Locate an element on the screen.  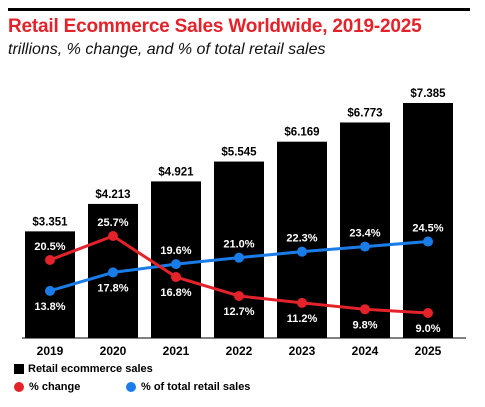
share-label-2020: 17.8% is located at coordinates (112, 288).